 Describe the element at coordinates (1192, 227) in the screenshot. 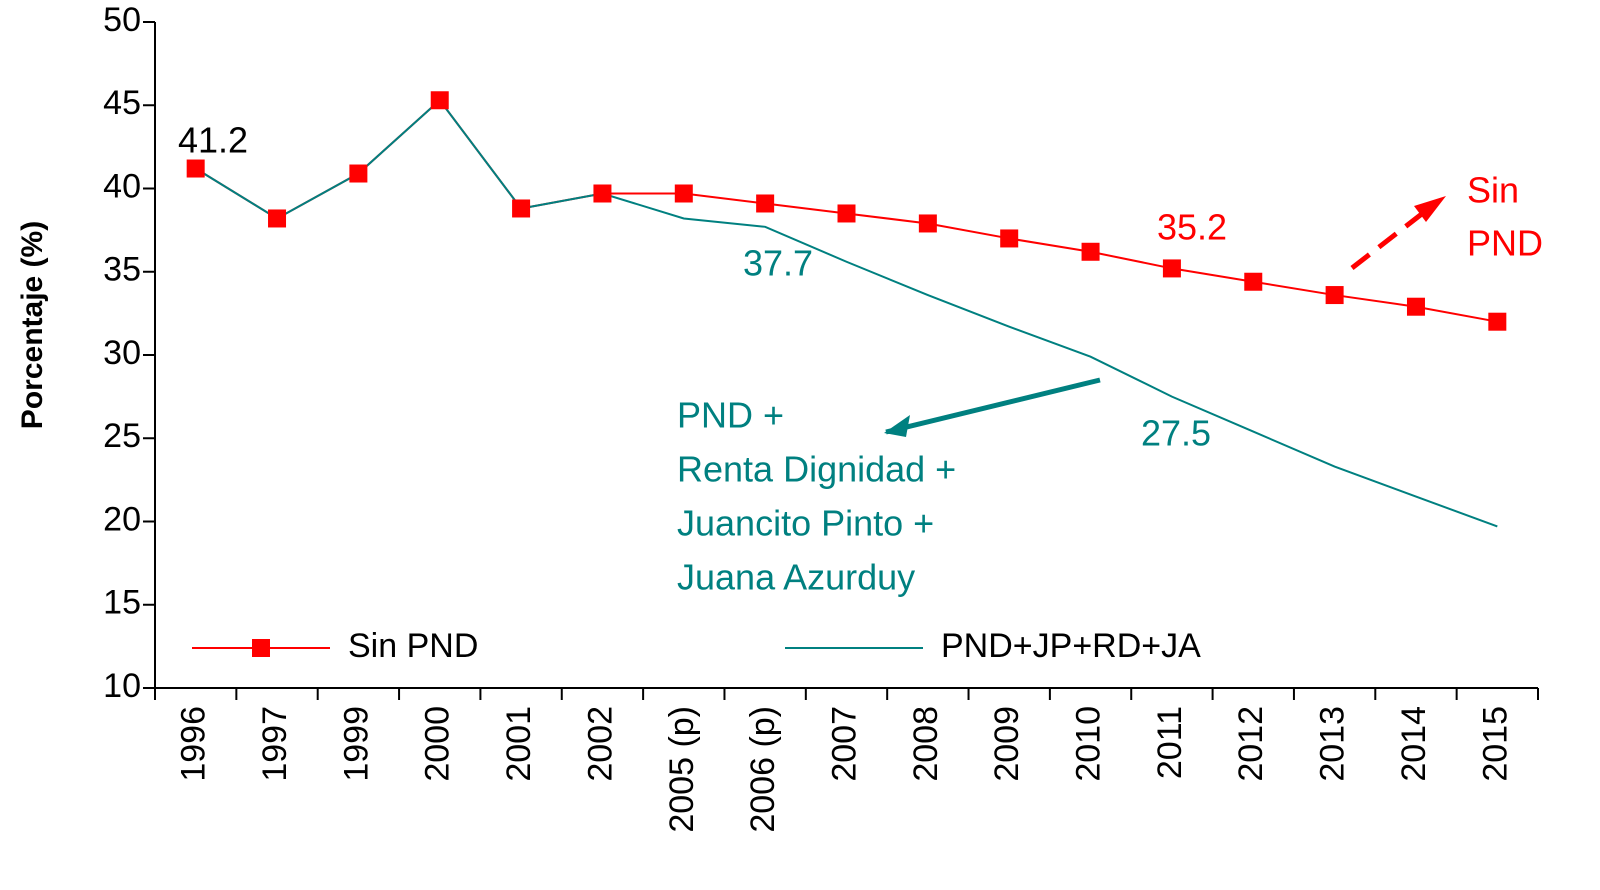

I see `annotation: 35.2` at that location.